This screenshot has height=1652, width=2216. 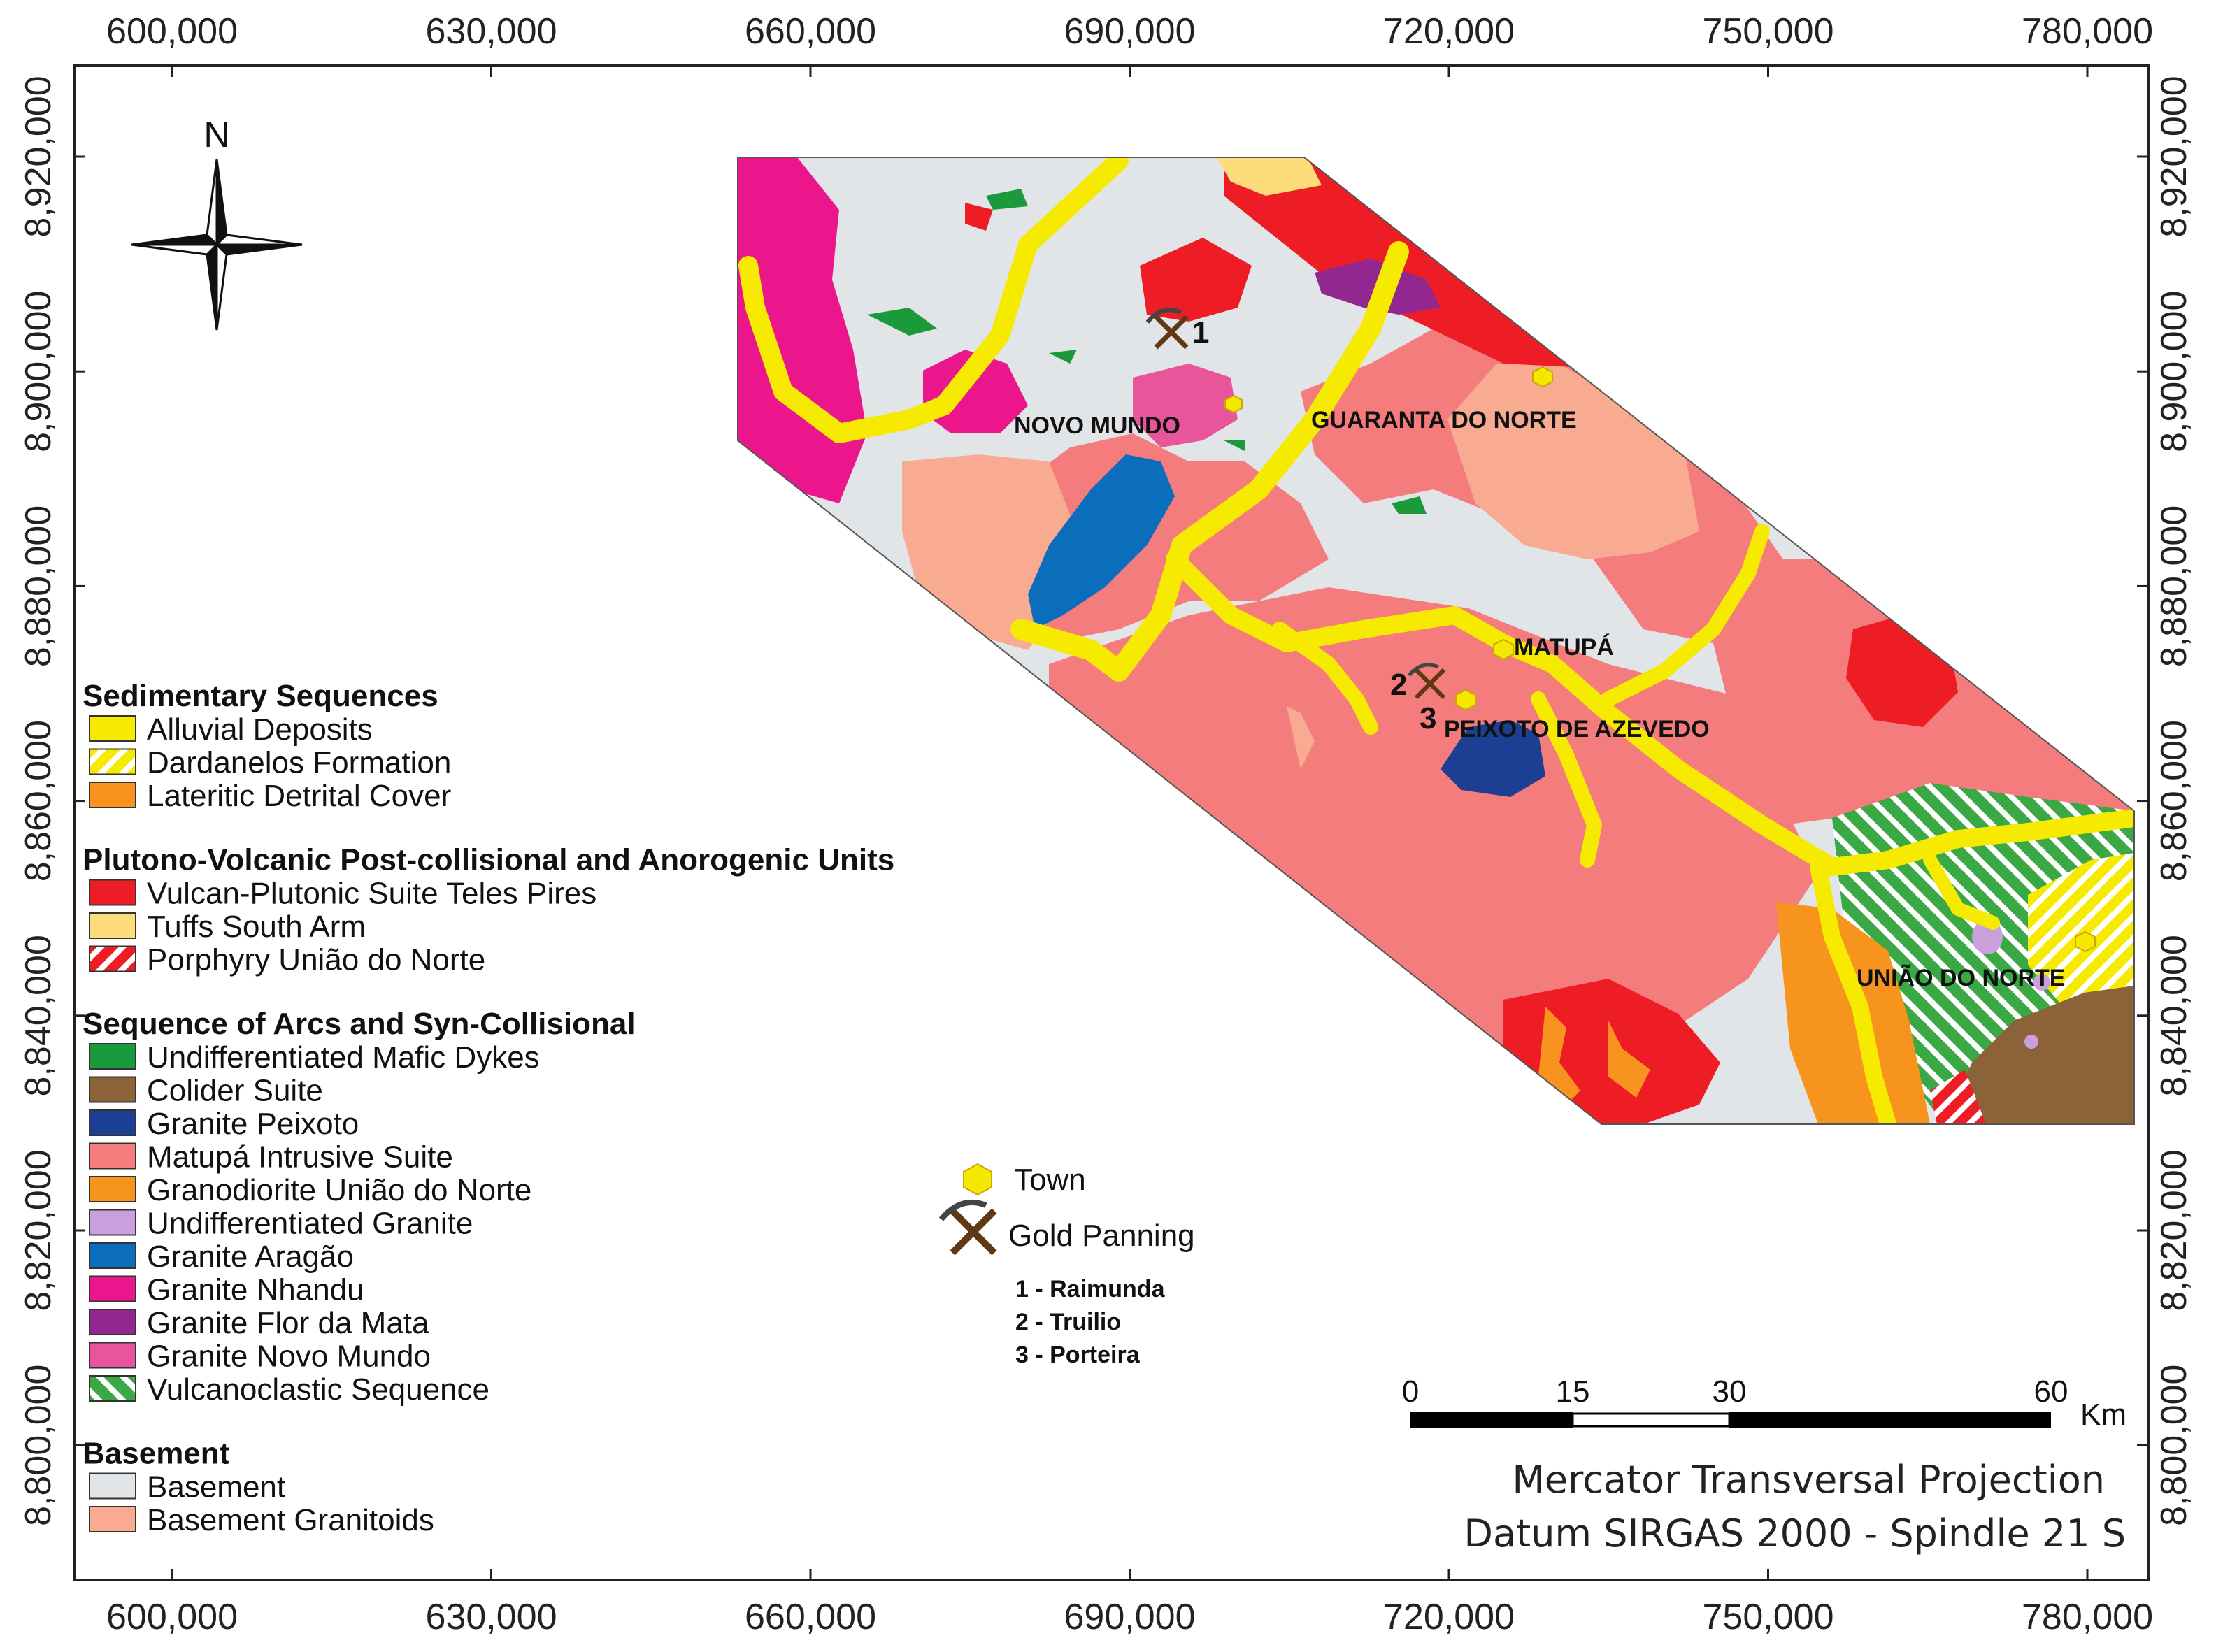 I want to click on legend-item-label: Undifferentiated Granite, so click(x=310, y=1224).